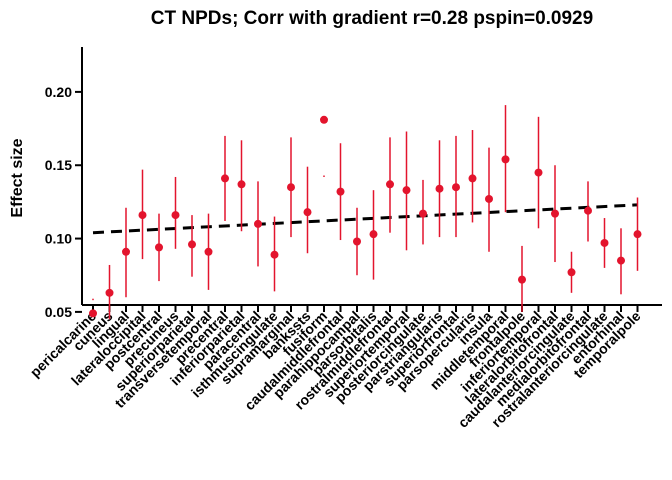 Image resolution: width=672 pixels, height=480 pixels. I want to click on point-superiorfrontal, so click(456, 187).